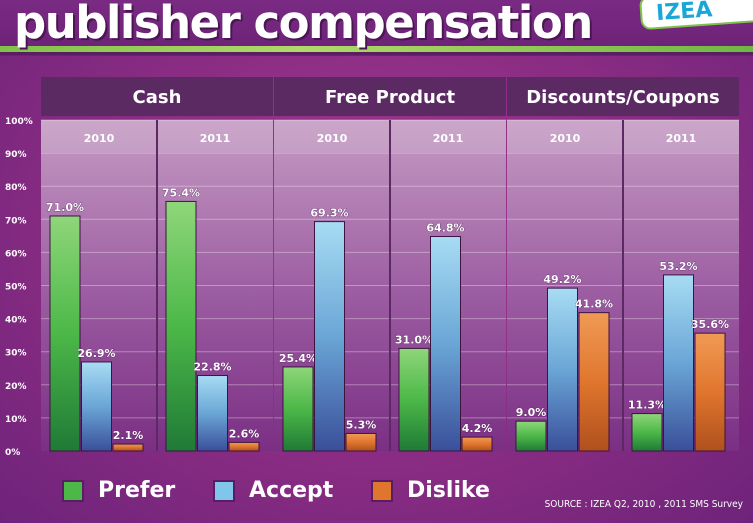 This screenshot has height=523, width=753. I want to click on legend-item-dislike: Dislike, so click(430, 490).